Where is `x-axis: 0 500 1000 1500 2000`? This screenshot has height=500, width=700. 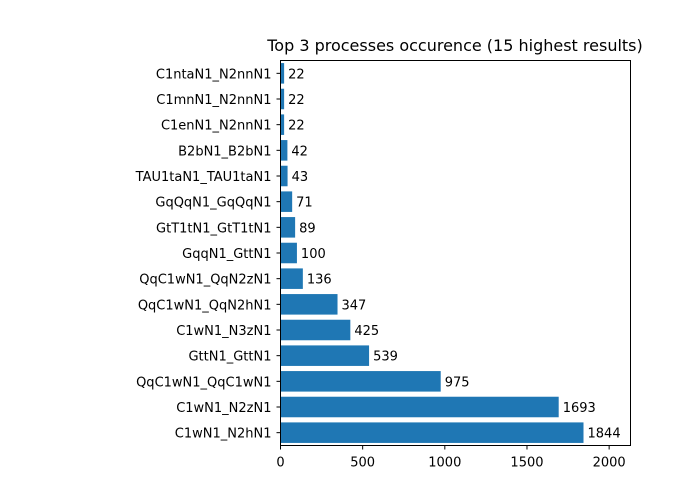 x-axis: 0 500 1000 1500 2000 is located at coordinates (451, 458).